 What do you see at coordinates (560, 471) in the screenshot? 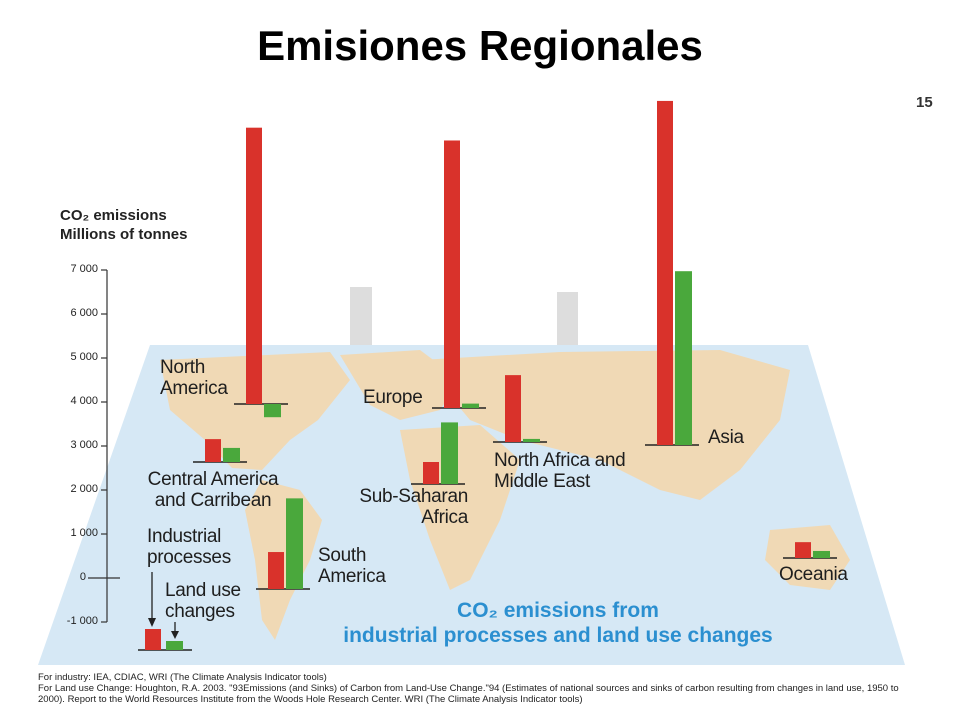
I see `category-label: North Africa and Middle East` at bounding box center [560, 471].